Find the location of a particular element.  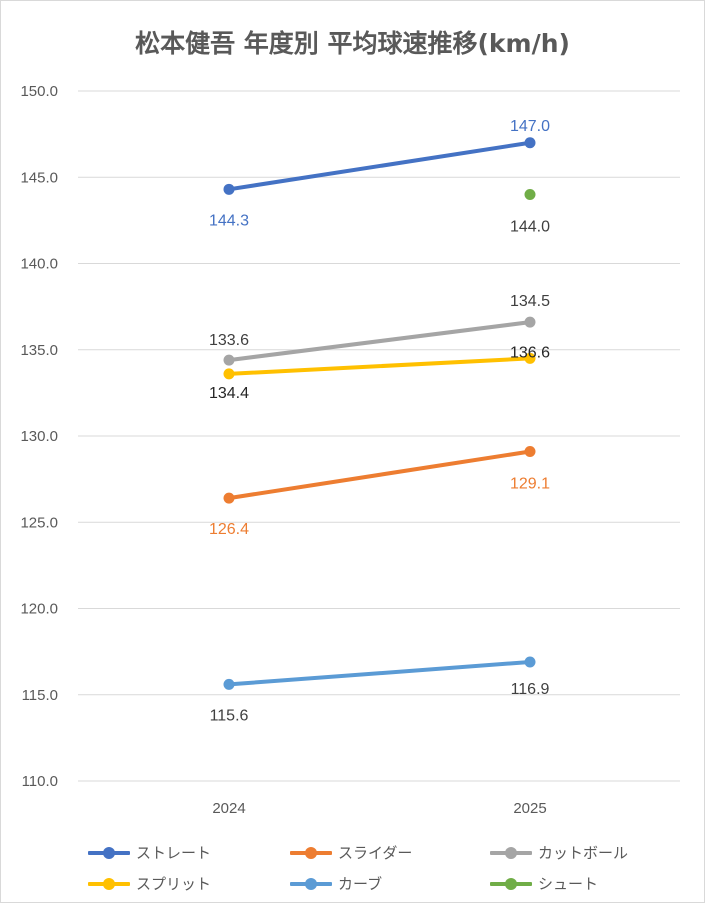

x-tick-label: 2024 is located at coordinates (228, 808).